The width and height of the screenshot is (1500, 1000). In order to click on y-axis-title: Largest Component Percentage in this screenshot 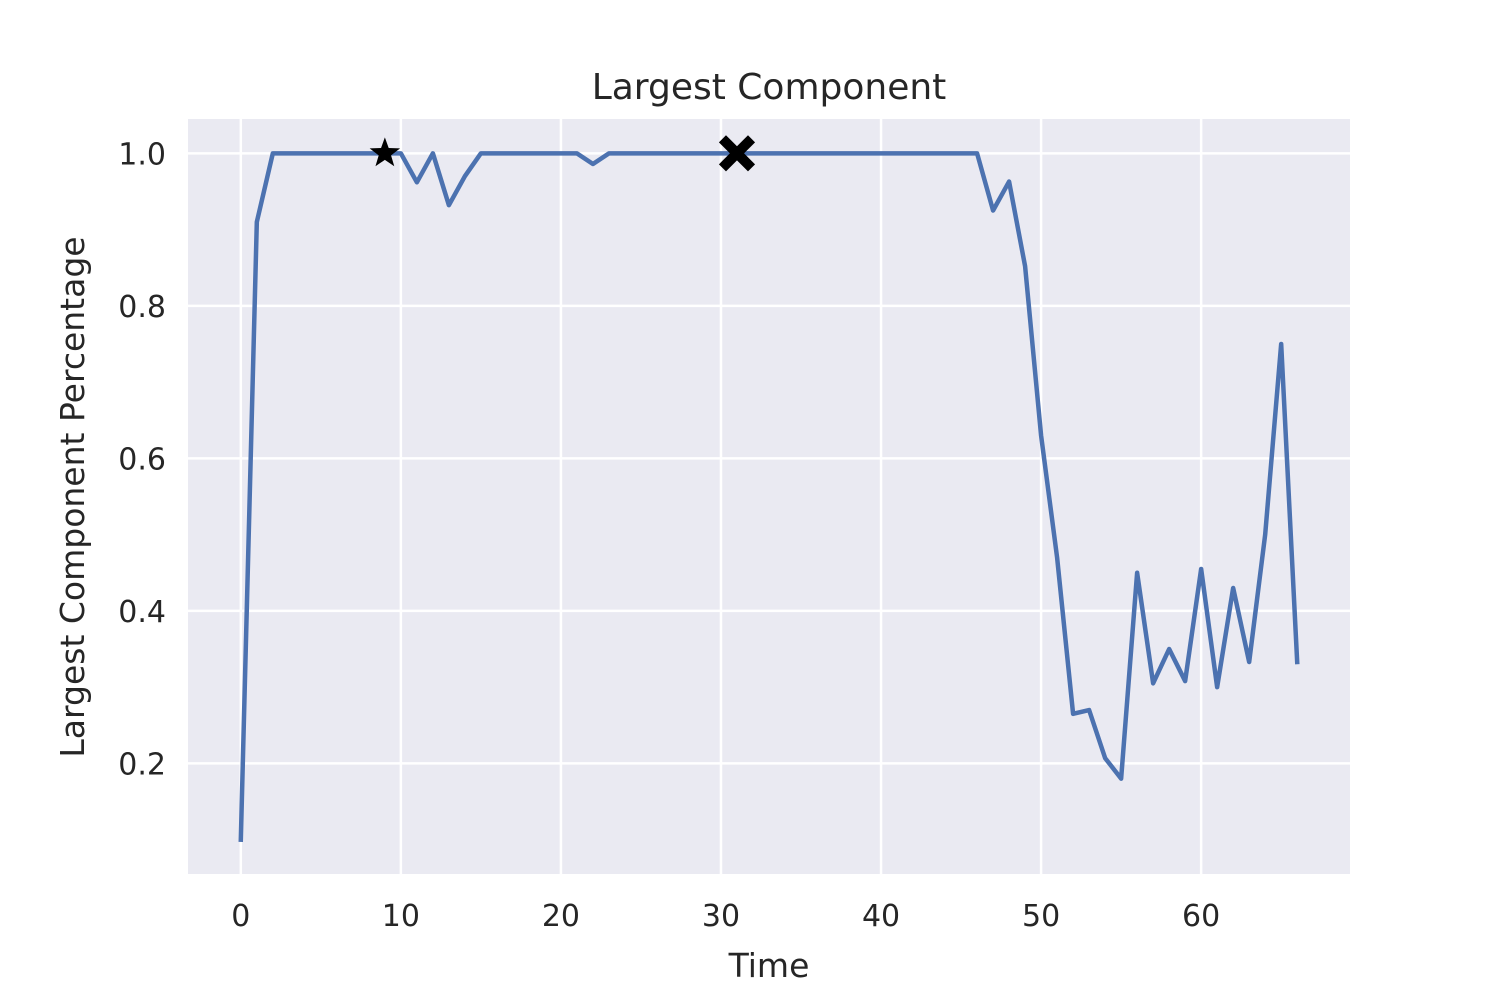, I will do `click(72, 496)`.